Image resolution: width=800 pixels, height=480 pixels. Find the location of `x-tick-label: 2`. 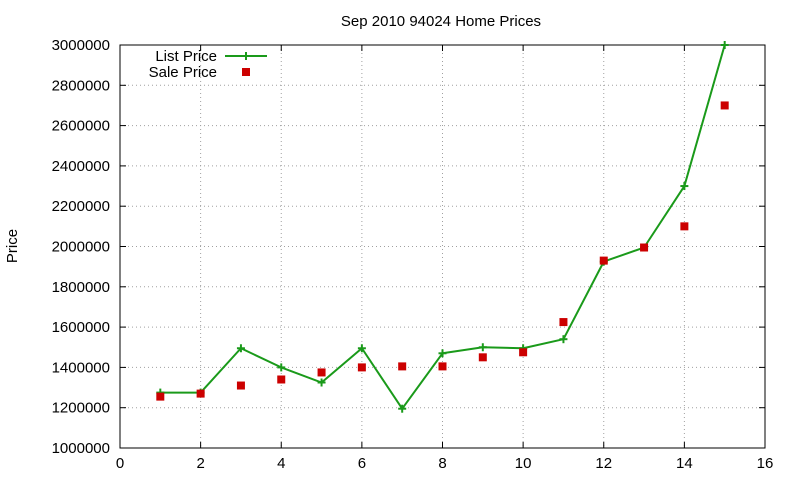

x-tick-label: 2 is located at coordinates (200, 463).